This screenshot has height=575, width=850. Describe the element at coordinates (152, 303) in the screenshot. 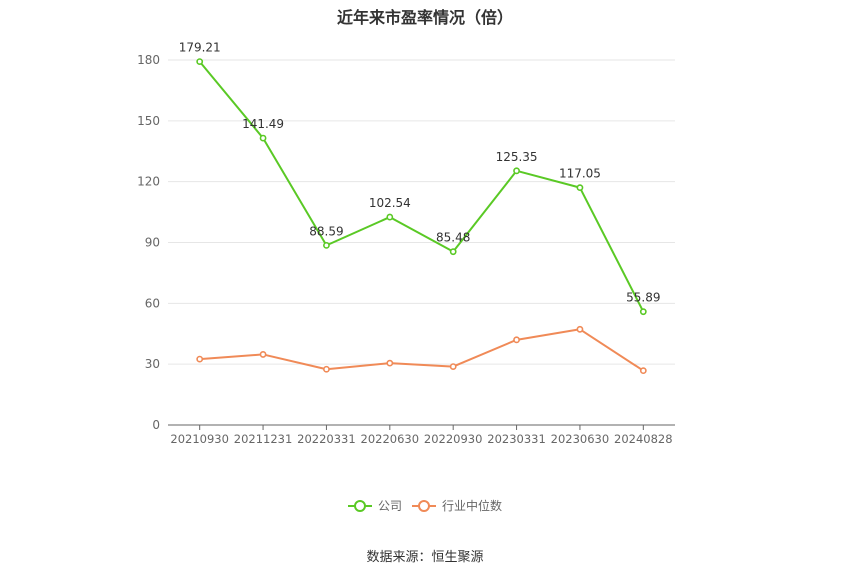

I see `y-tick-label: 60` at that location.